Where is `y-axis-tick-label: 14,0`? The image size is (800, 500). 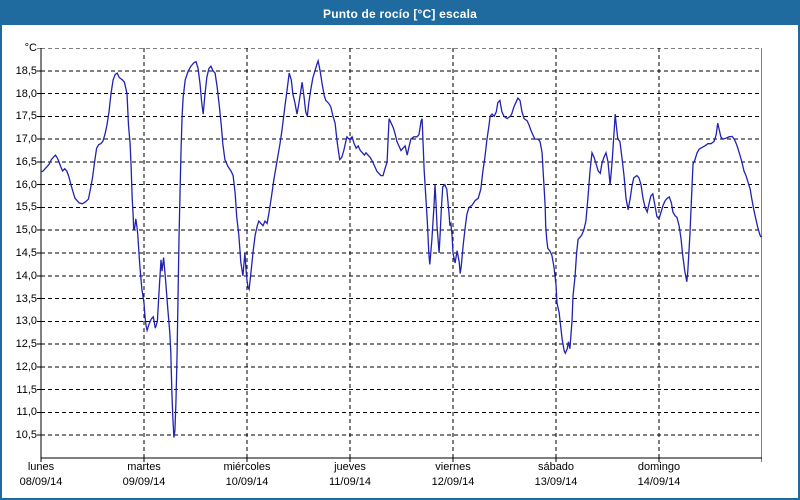
y-axis-tick-label: 14,0 is located at coordinates (26, 275).